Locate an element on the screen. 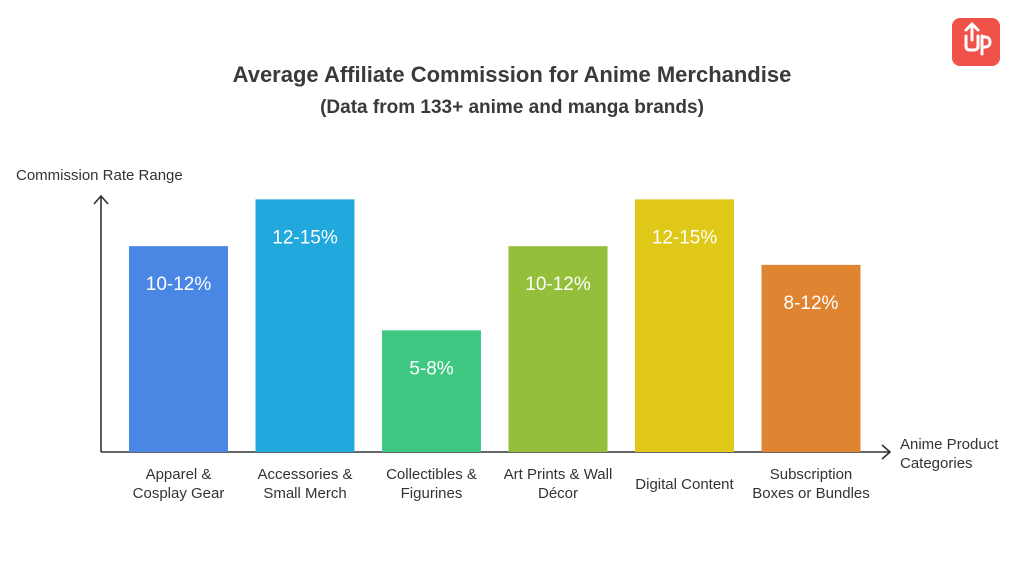 Image resolution: width=1024 pixels, height=572 pixels. x-tick-label: Subscription Boxes or Bundles is located at coordinates (811, 484).